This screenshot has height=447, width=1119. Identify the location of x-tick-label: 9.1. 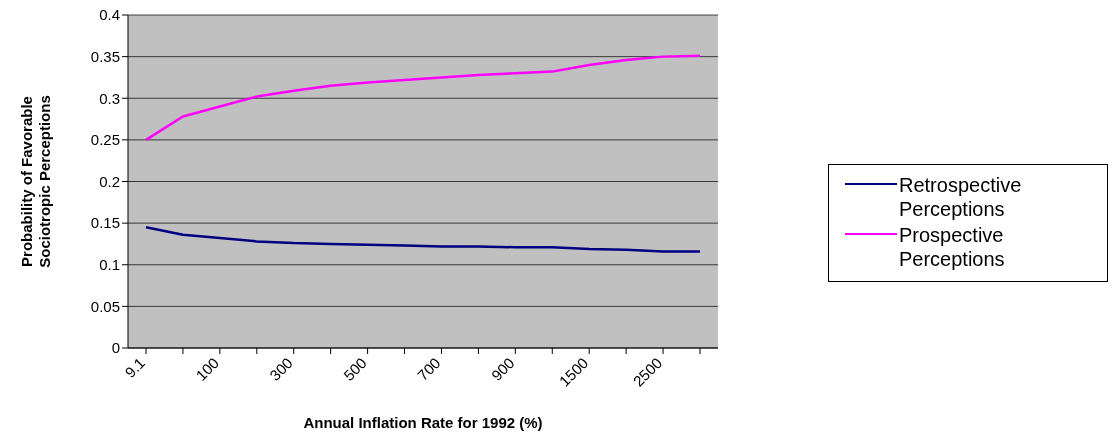
(135, 367).